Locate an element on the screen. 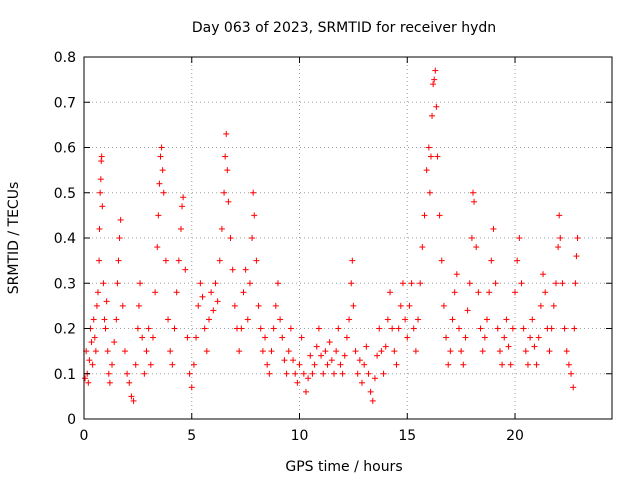  y-tick-label: 0.7 is located at coordinates (65, 103).